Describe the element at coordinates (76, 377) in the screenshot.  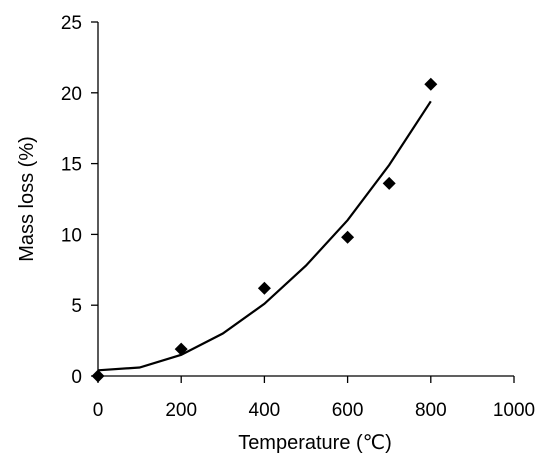
I see `y-tick-label: 0` at that location.